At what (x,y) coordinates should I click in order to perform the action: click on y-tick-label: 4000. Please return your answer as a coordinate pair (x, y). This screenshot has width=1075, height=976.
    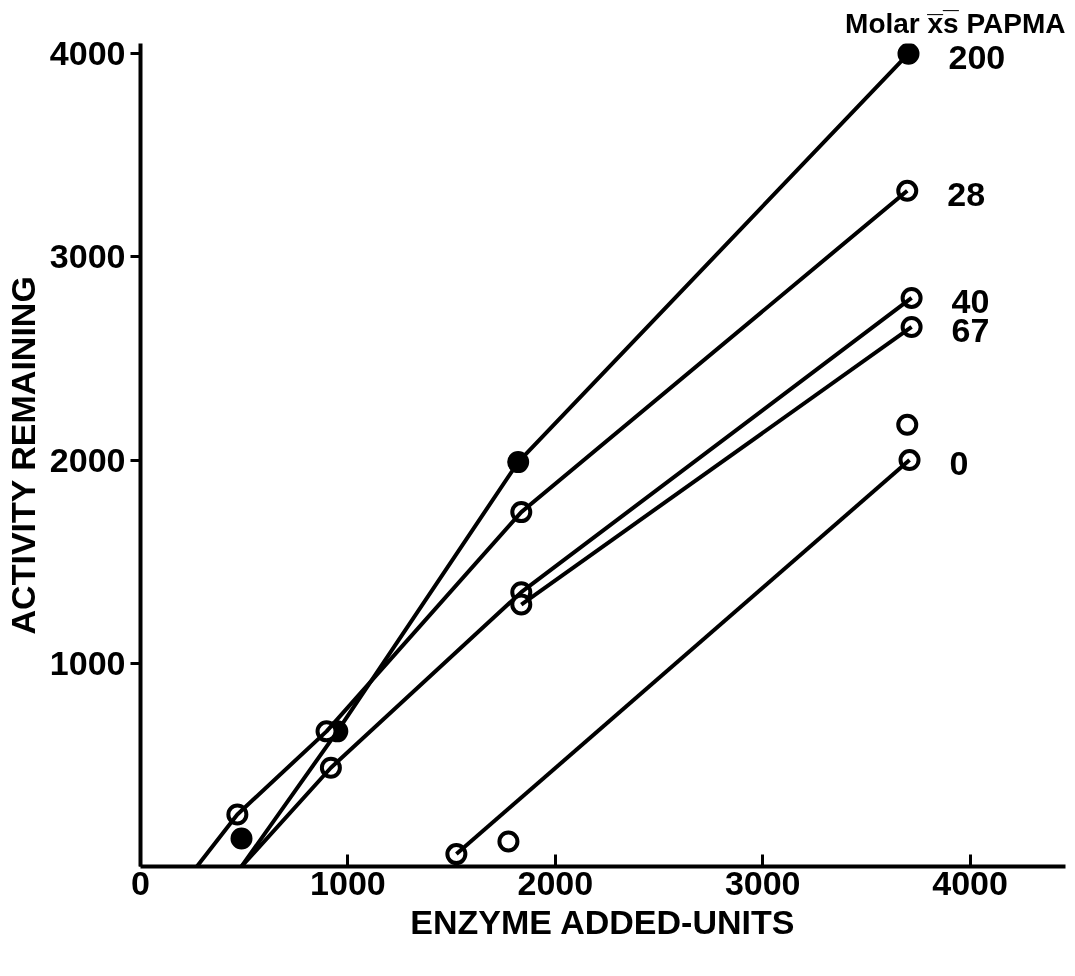
    Looking at the image, I should click on (87, 53).